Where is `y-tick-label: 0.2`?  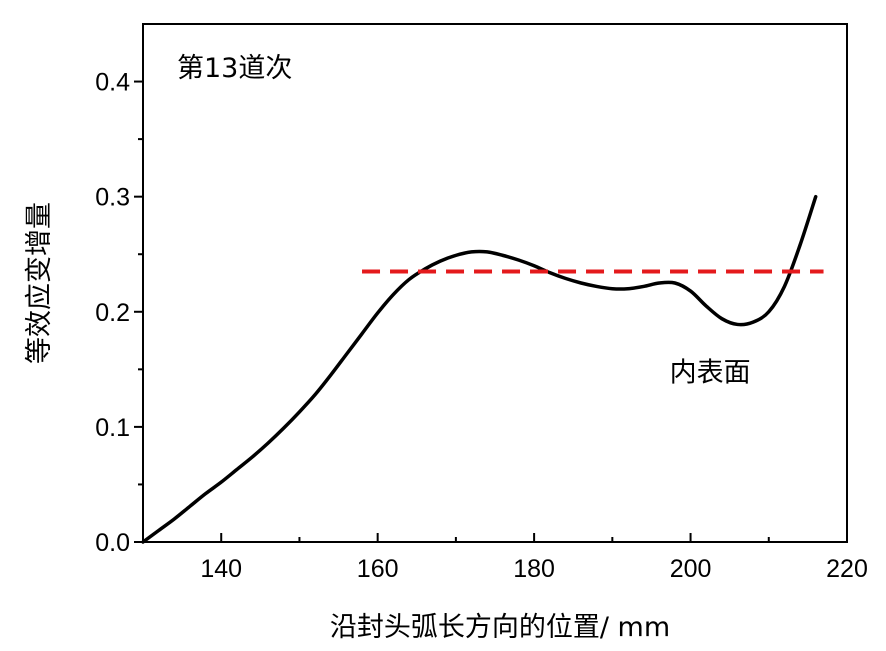
y-tick-label: 0.2 is located at coordinates (112, 313).